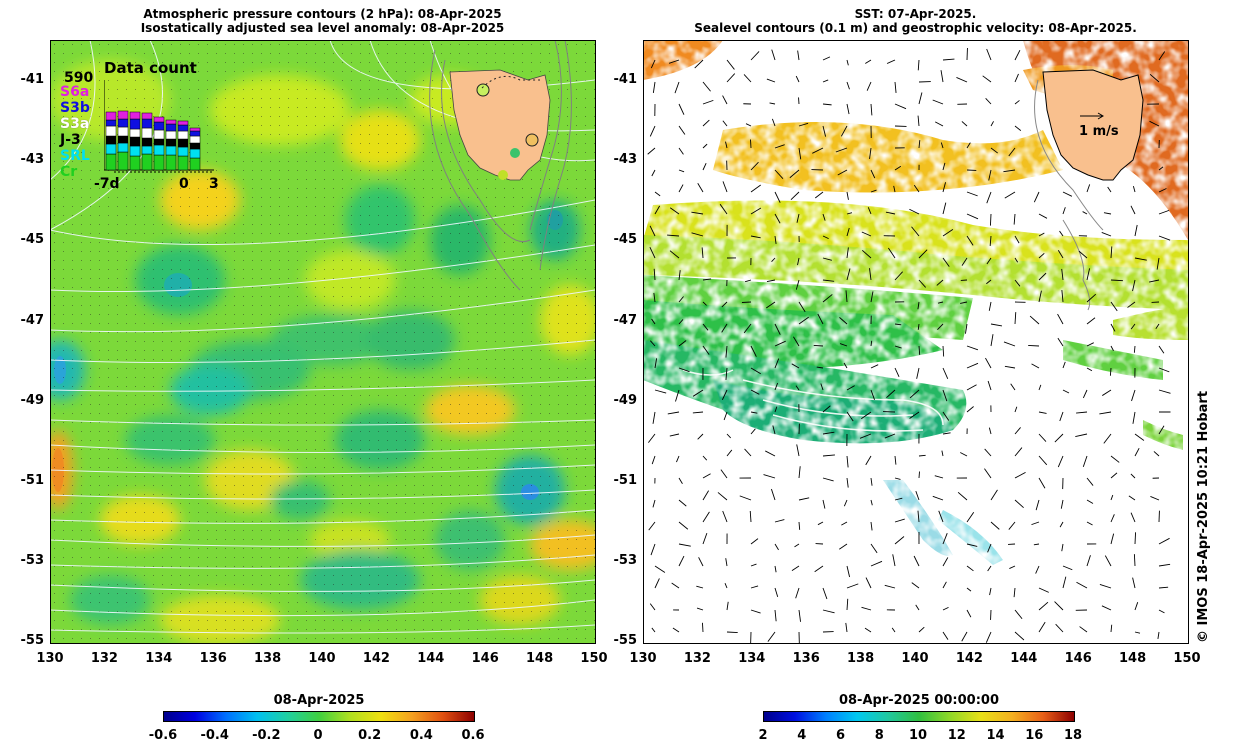 The width and height of the screenshot is (1250, 750). What do you see at coordinates (150, 68) in the screenshot?
I see `inset-title: Data count` at bounding box center [150, 68].